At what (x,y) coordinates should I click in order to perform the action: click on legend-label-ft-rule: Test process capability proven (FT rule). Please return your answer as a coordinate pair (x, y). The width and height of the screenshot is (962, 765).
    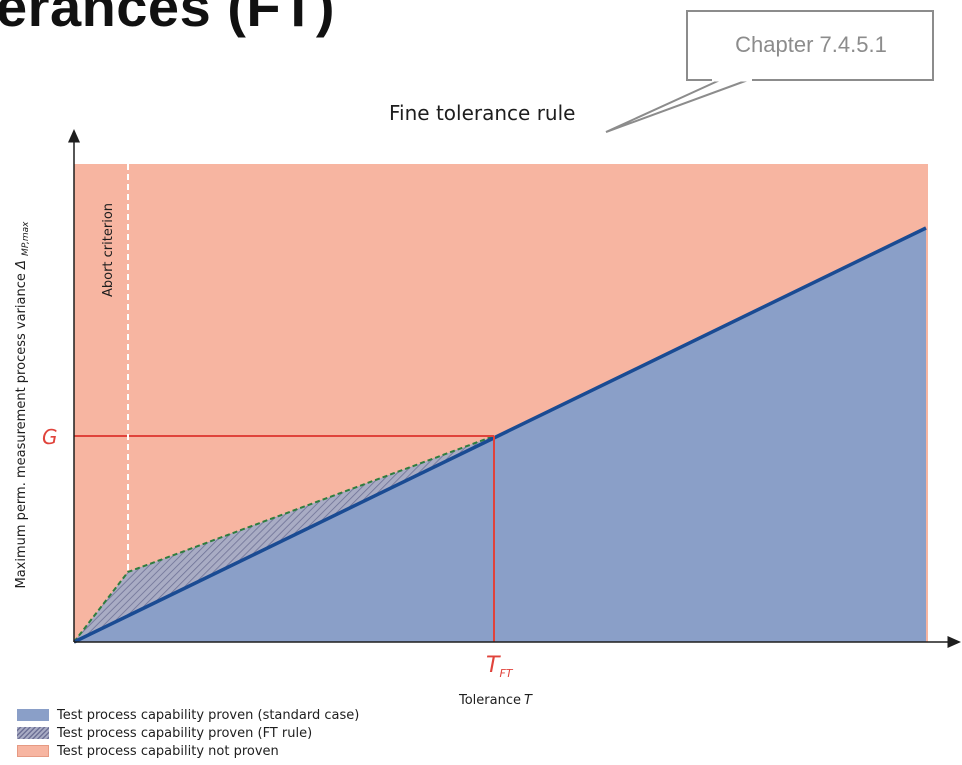
    Looking at the image, I should click on (185, 733).